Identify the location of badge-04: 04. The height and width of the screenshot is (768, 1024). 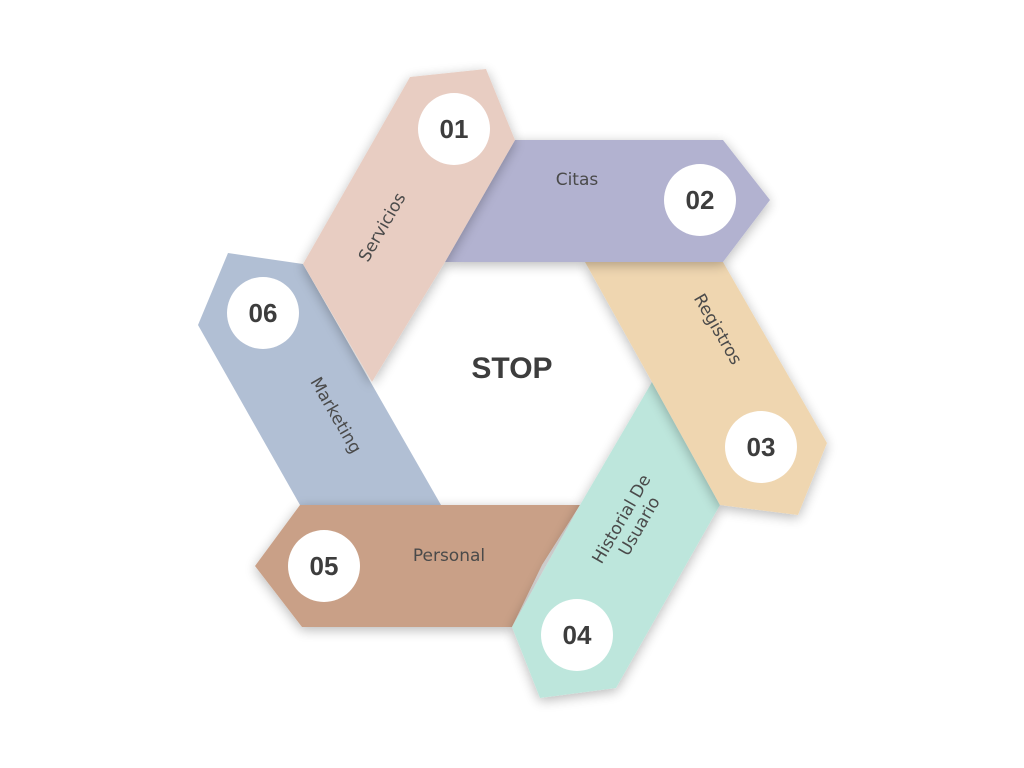
(577, 635).